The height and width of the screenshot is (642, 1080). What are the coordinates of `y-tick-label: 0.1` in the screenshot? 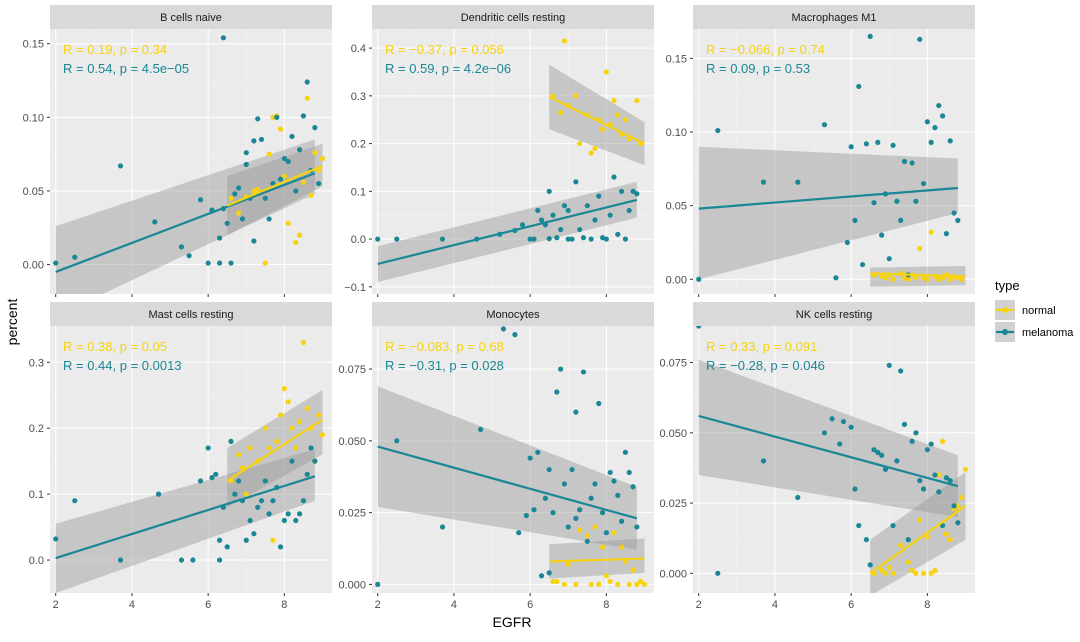 It's located at (36, 495).